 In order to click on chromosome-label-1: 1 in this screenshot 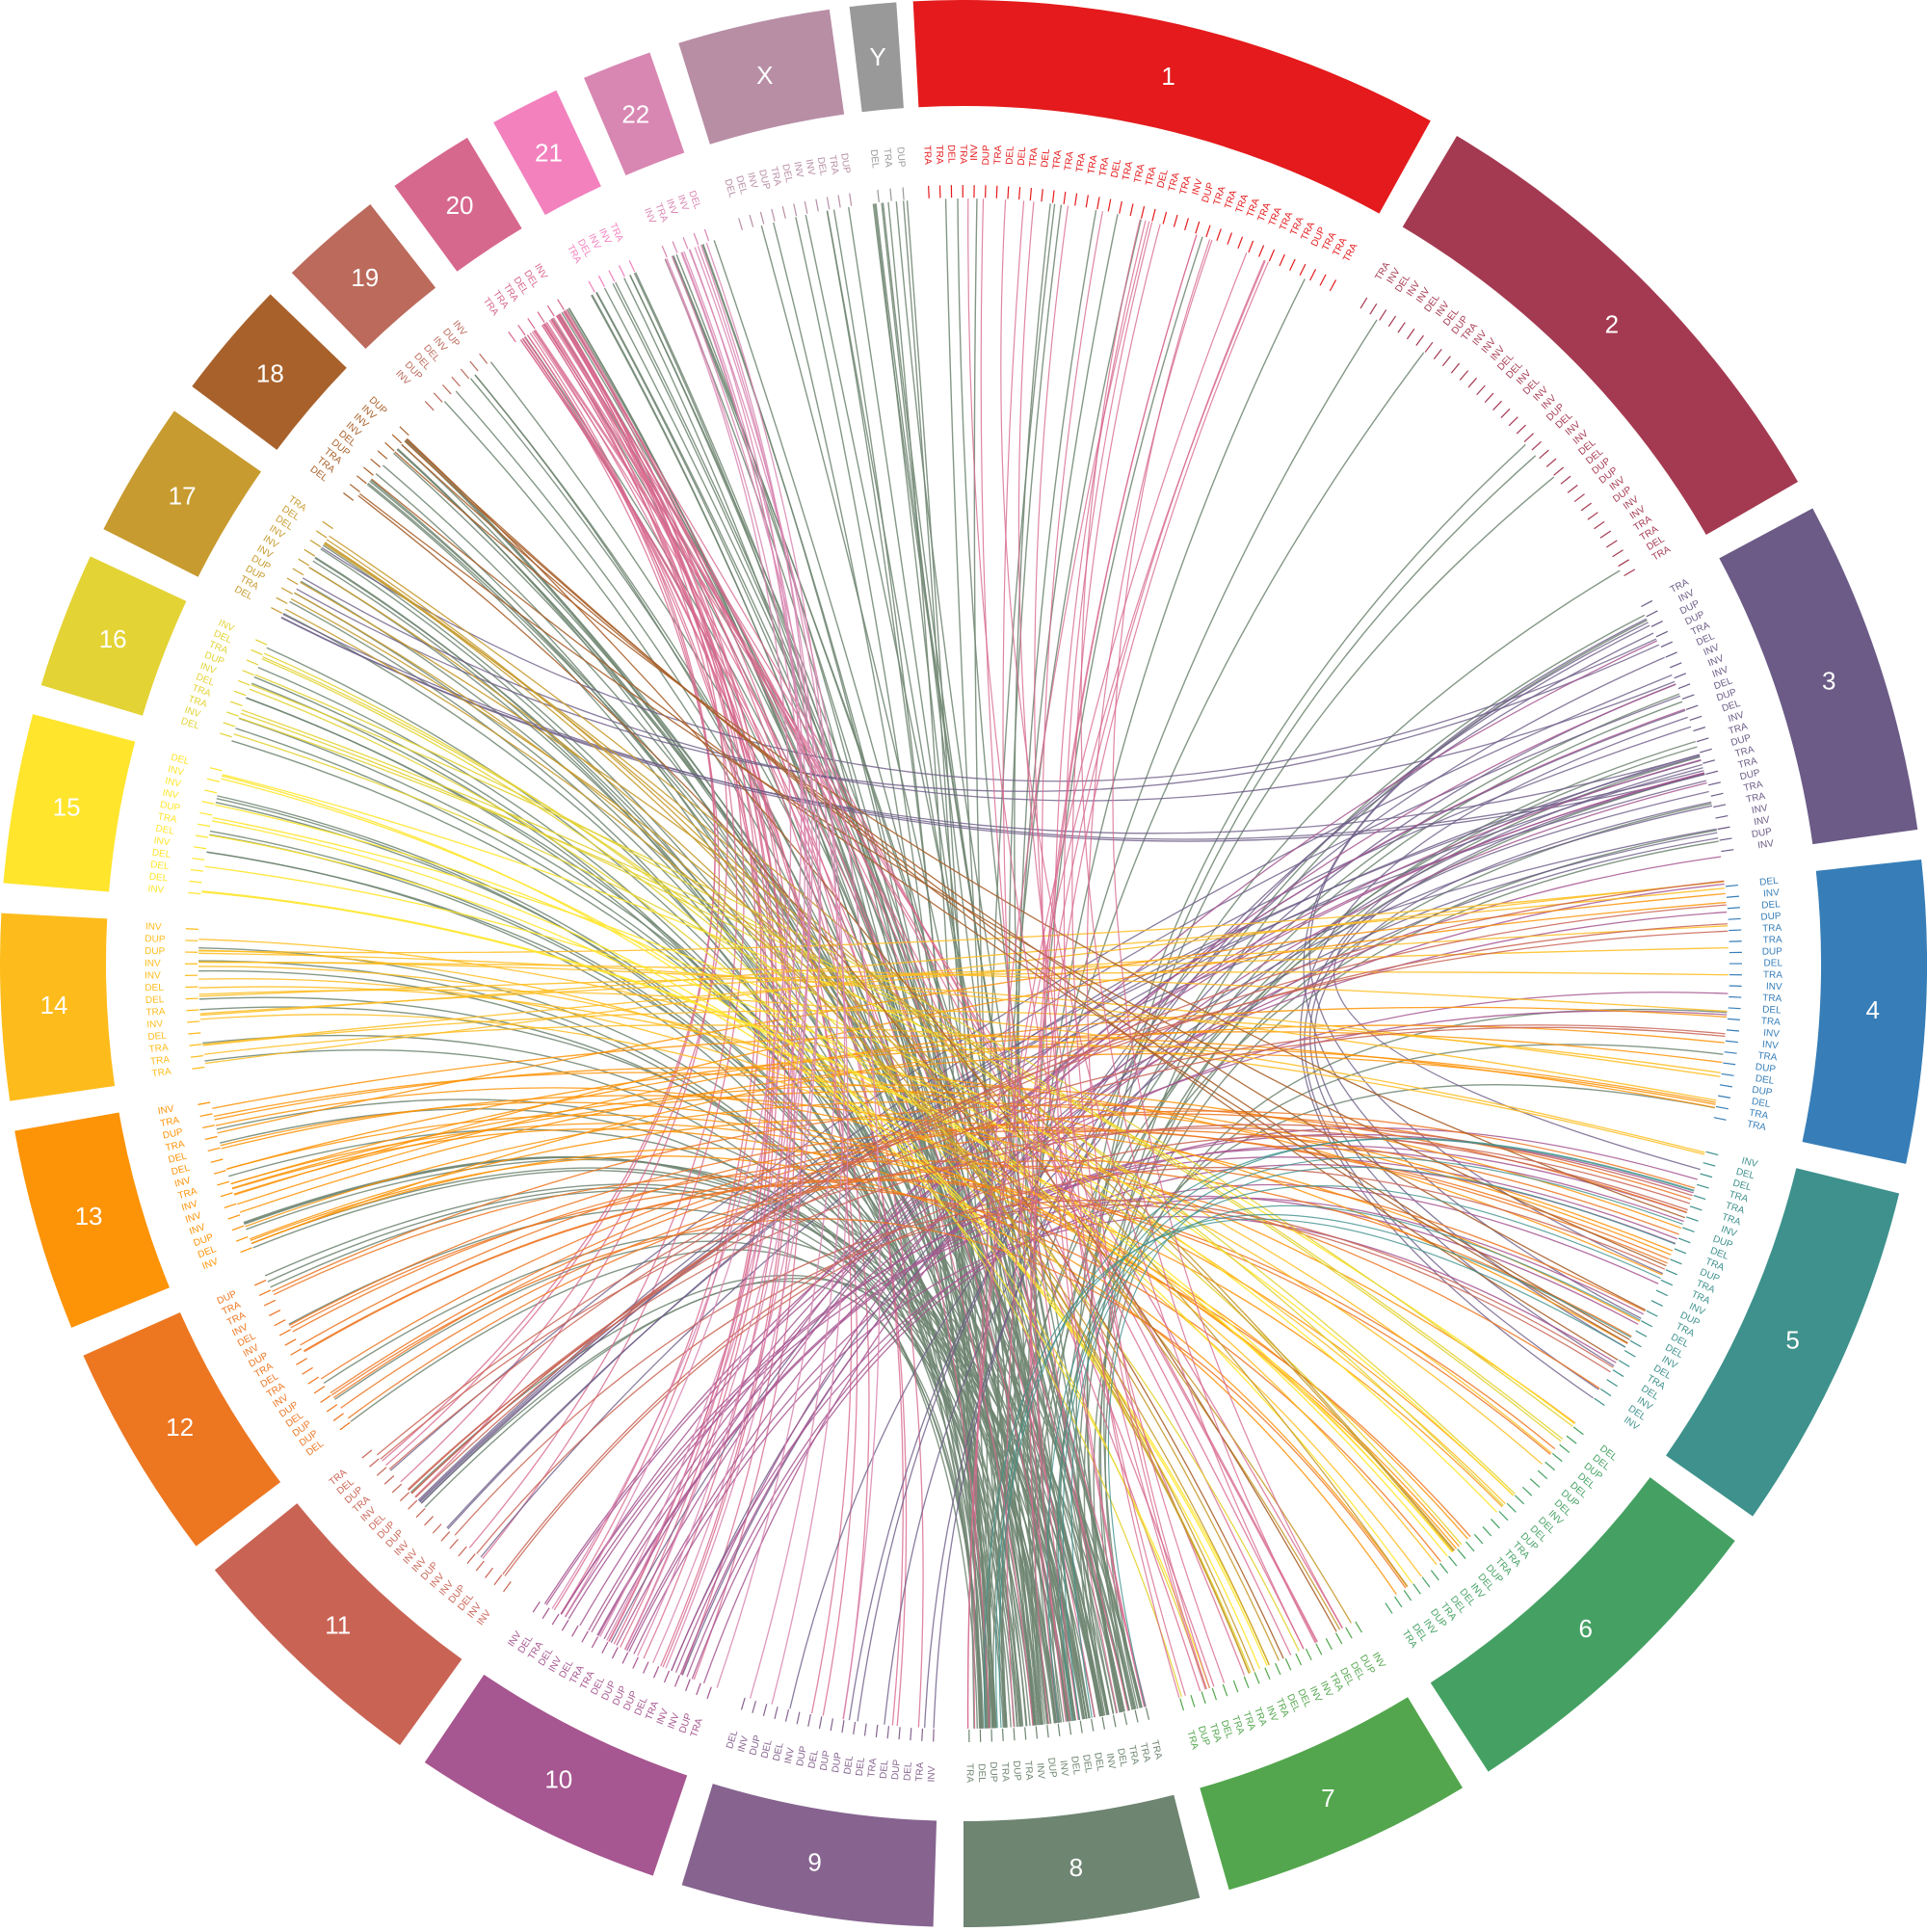, I will do `click(1168, 76)`.